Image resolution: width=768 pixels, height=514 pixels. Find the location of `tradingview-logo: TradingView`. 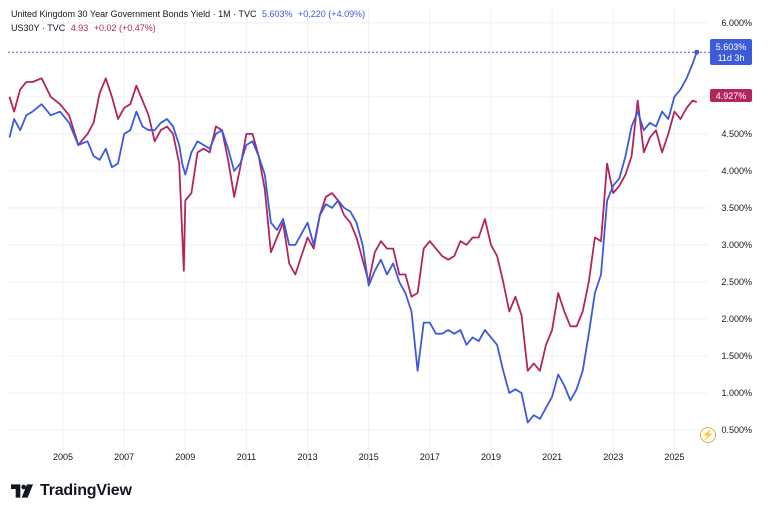

tradingview-logo: TradingView is located at coordinates (71, 491).